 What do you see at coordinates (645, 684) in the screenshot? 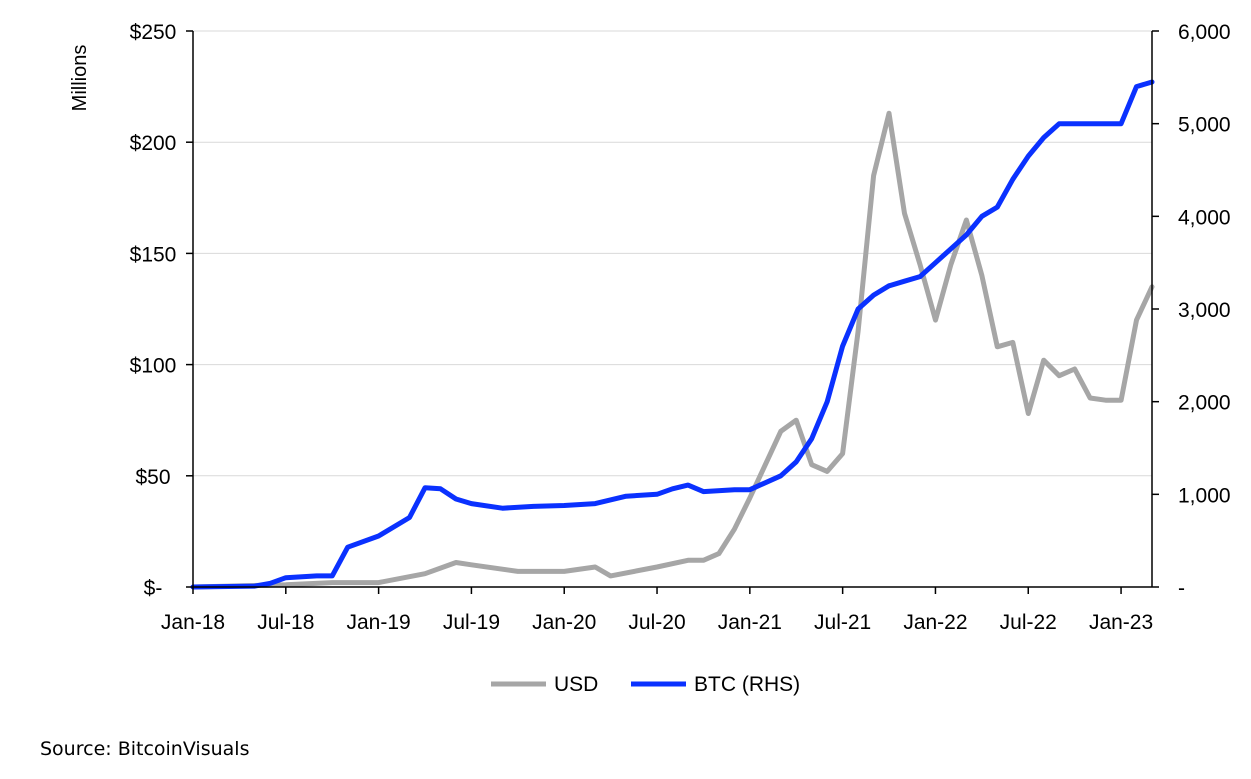
I see `legend: USD BTC (RHS)` at bounding box center [645, 684].